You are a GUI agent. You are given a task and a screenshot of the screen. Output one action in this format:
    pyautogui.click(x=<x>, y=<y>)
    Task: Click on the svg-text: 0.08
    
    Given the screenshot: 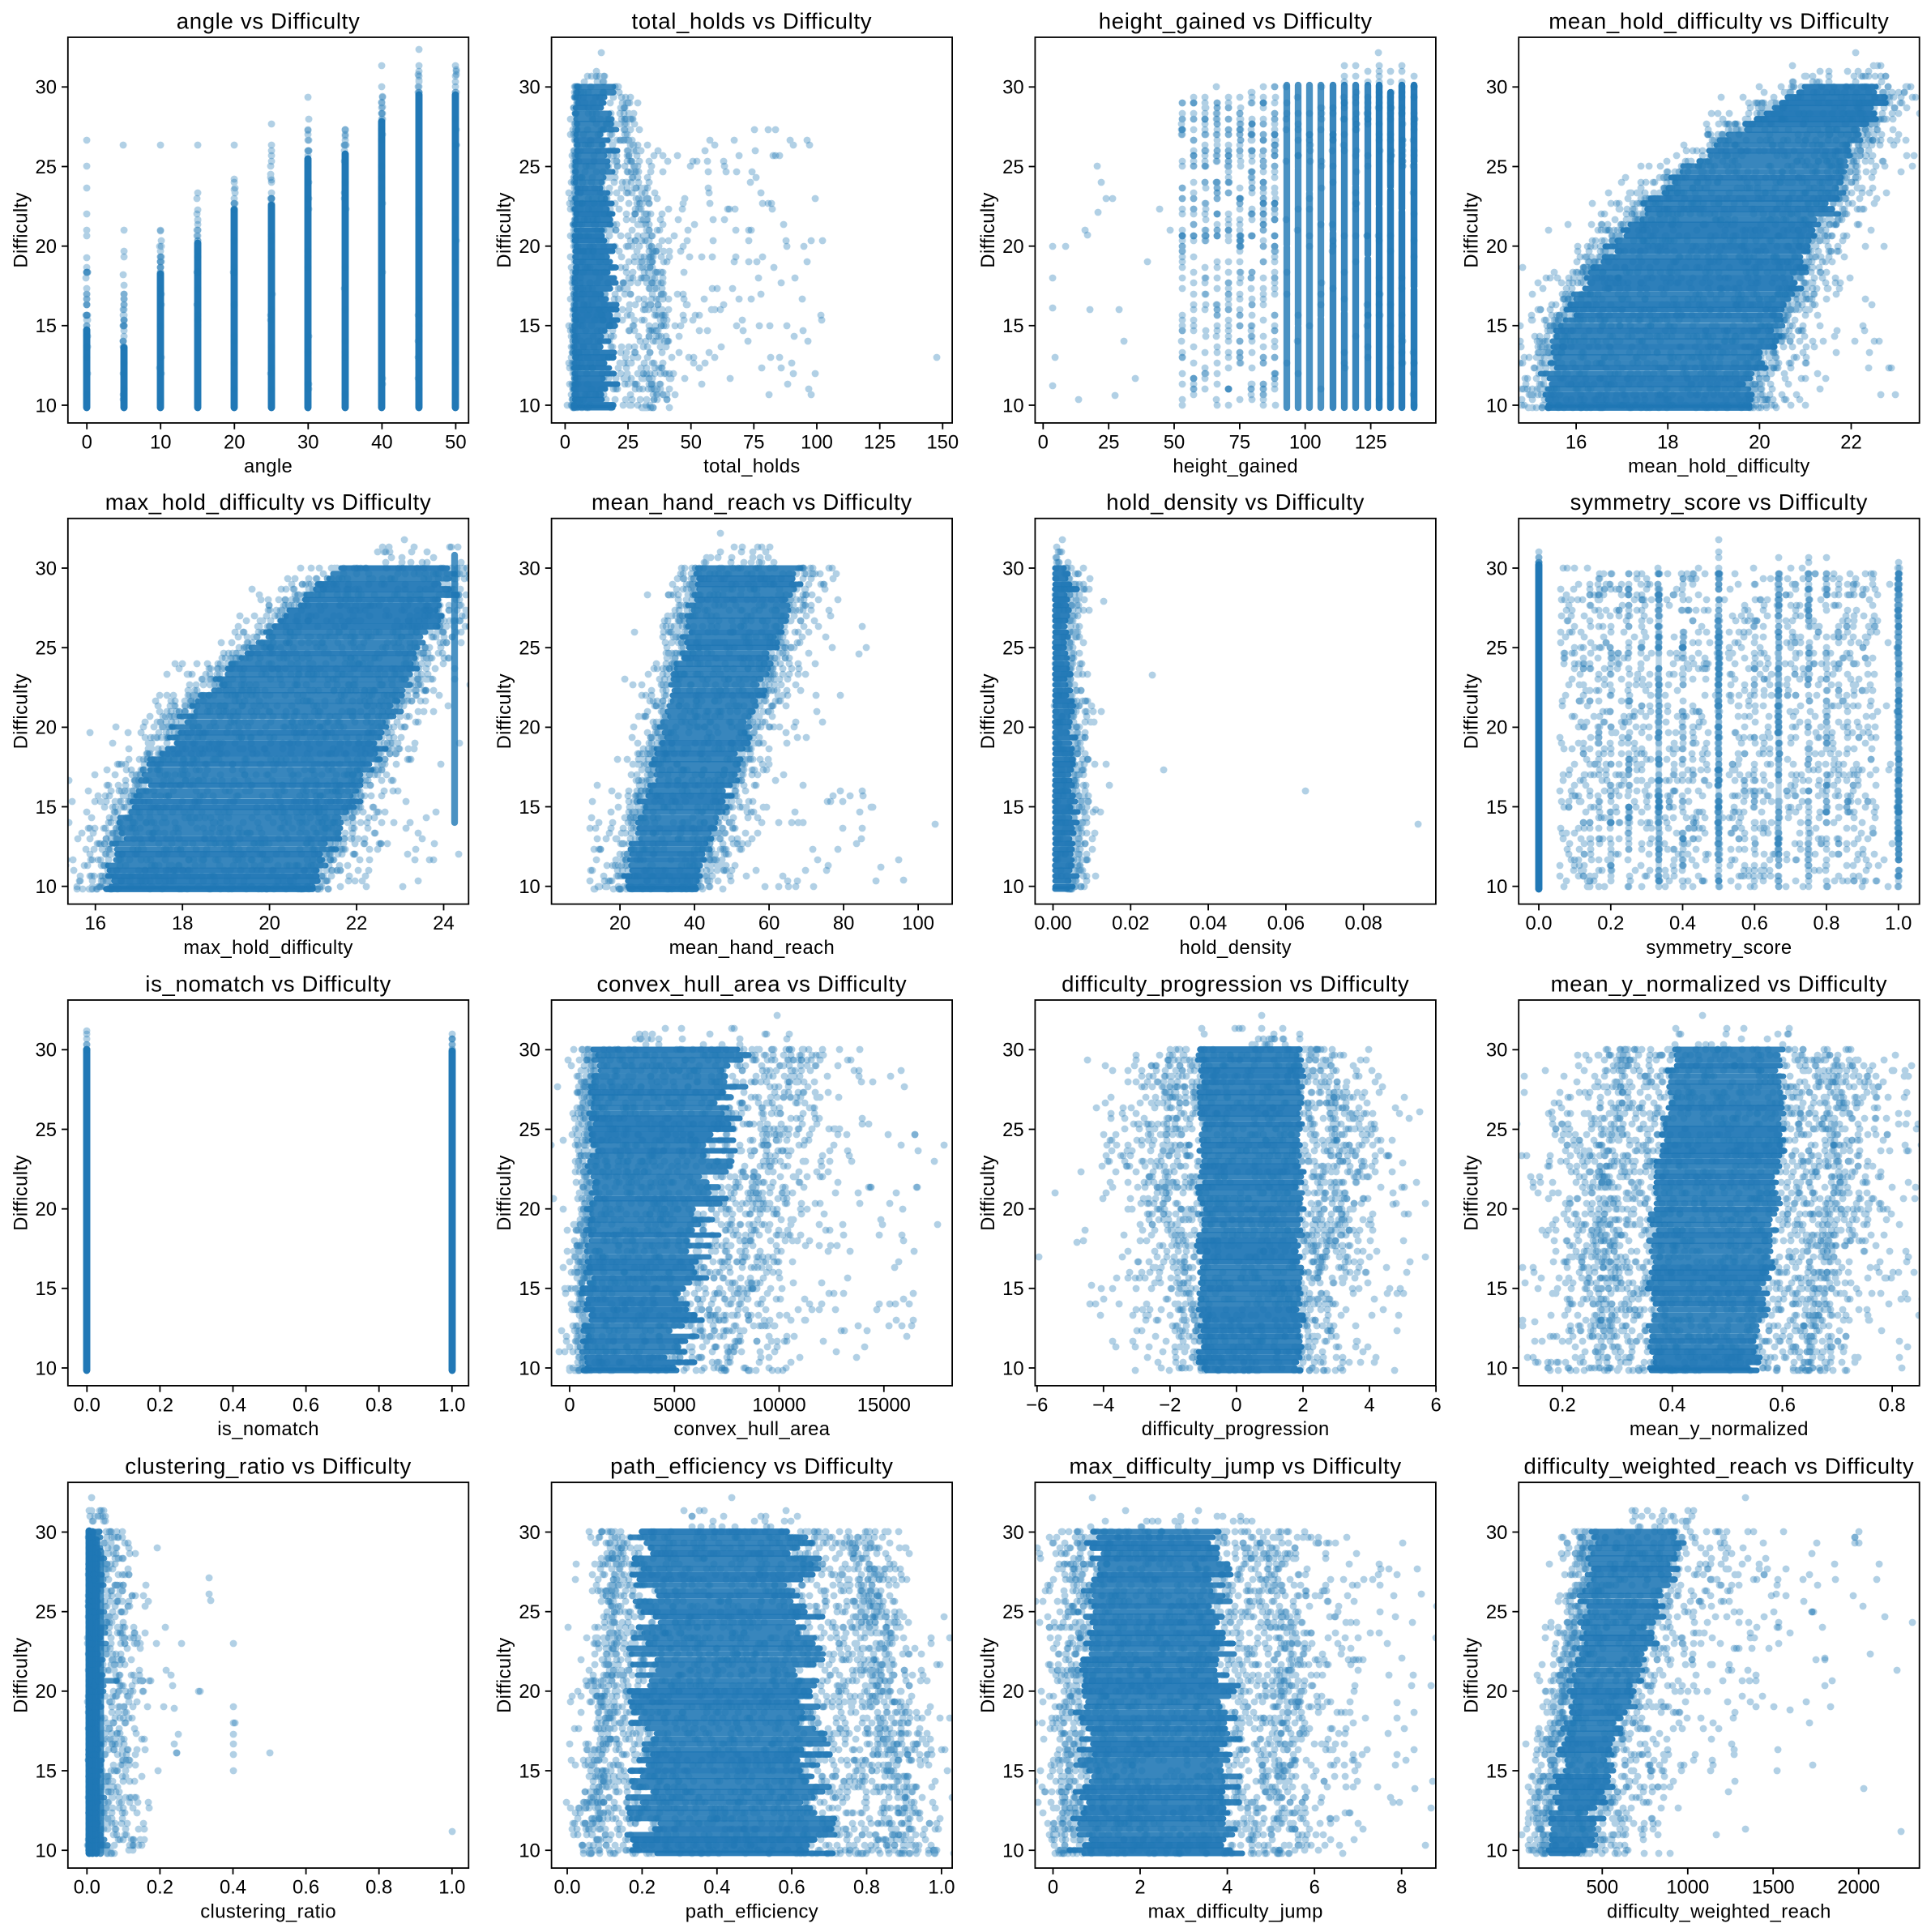 What is the action you would take?
    pyautogui.click(x=1363, y=924)
    